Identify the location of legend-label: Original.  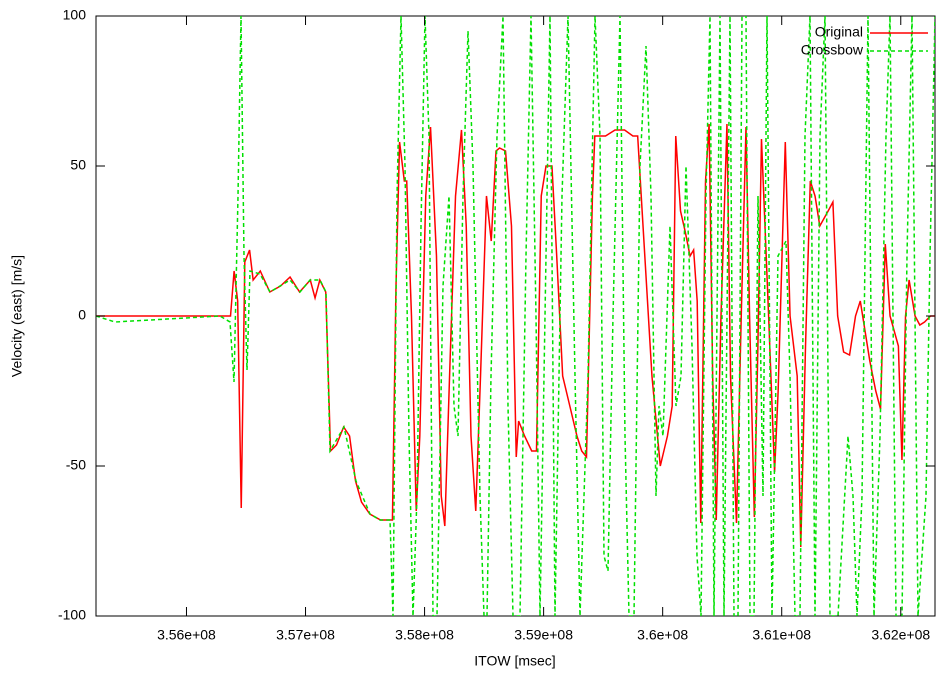
(839, 32).